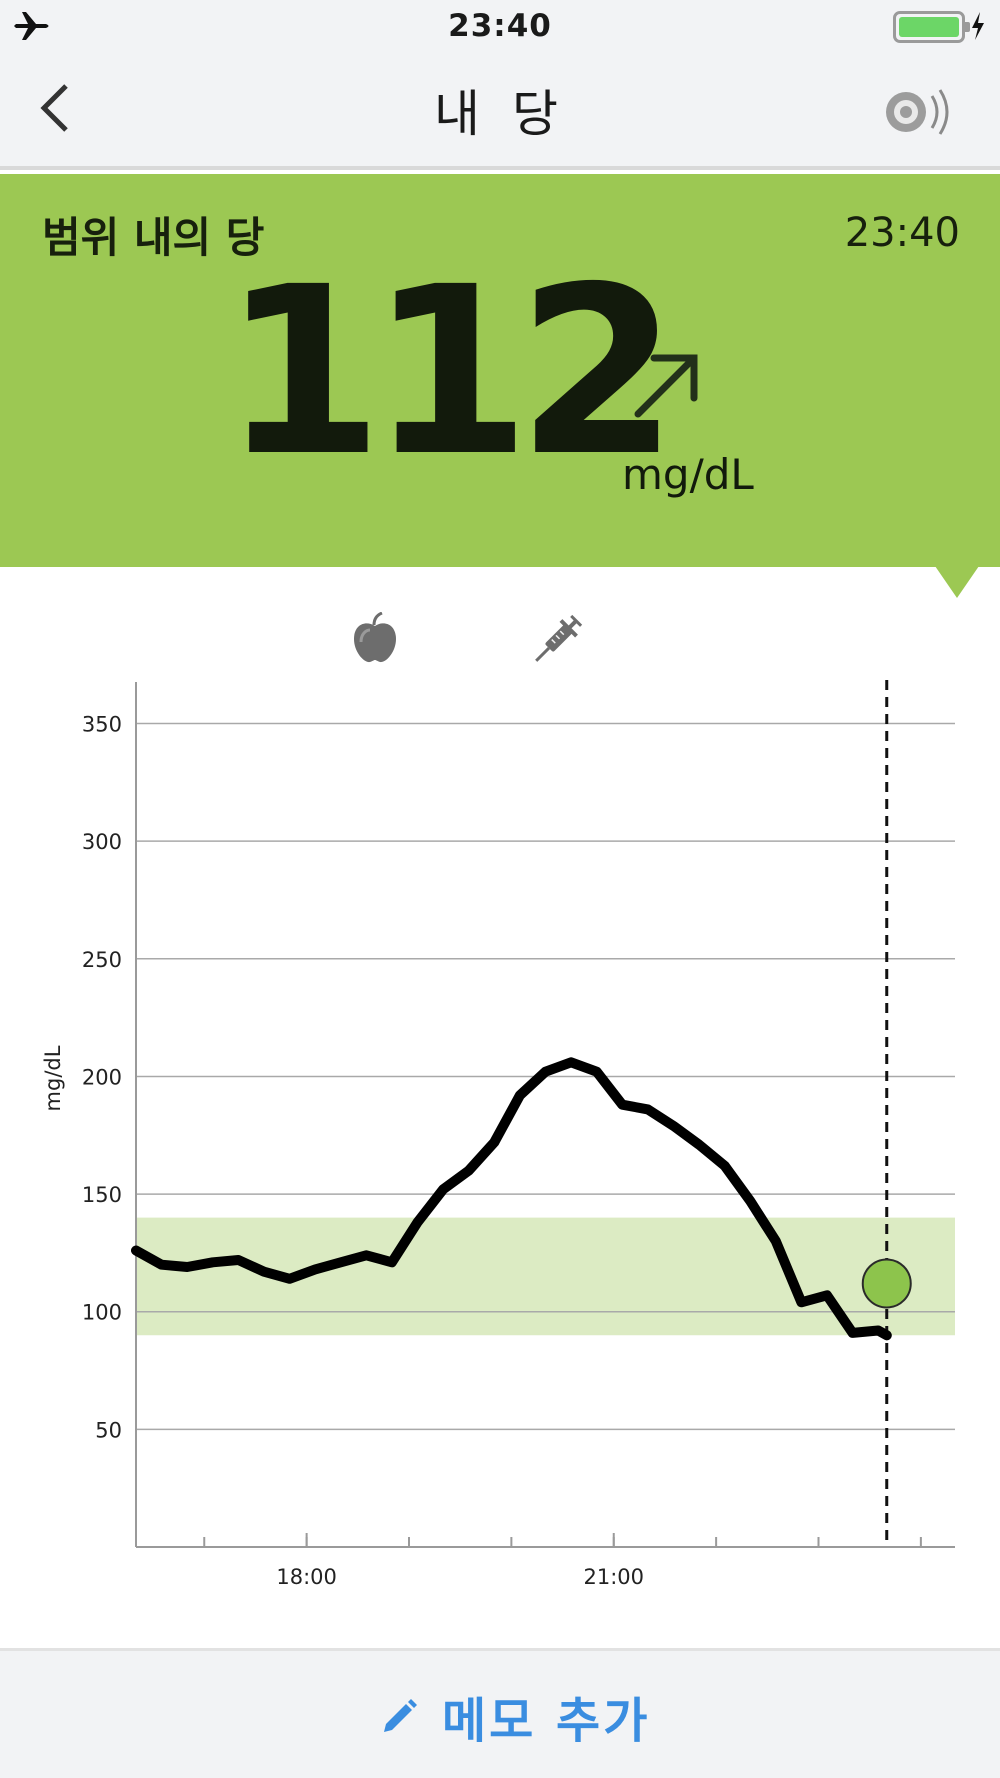 The image size is (1000, 1778). What do you see at coordinates (613, 1577) in the screenshot?
I see `x-tick-label: 21:00` at bounding box center [613, 1577].